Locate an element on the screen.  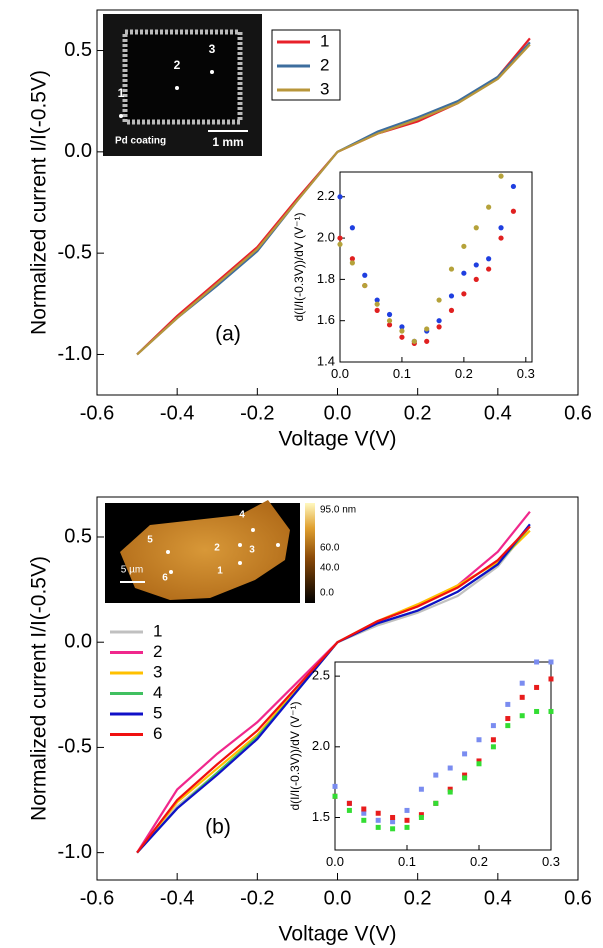
point-label: 3 is located at coordinates (252, 550).